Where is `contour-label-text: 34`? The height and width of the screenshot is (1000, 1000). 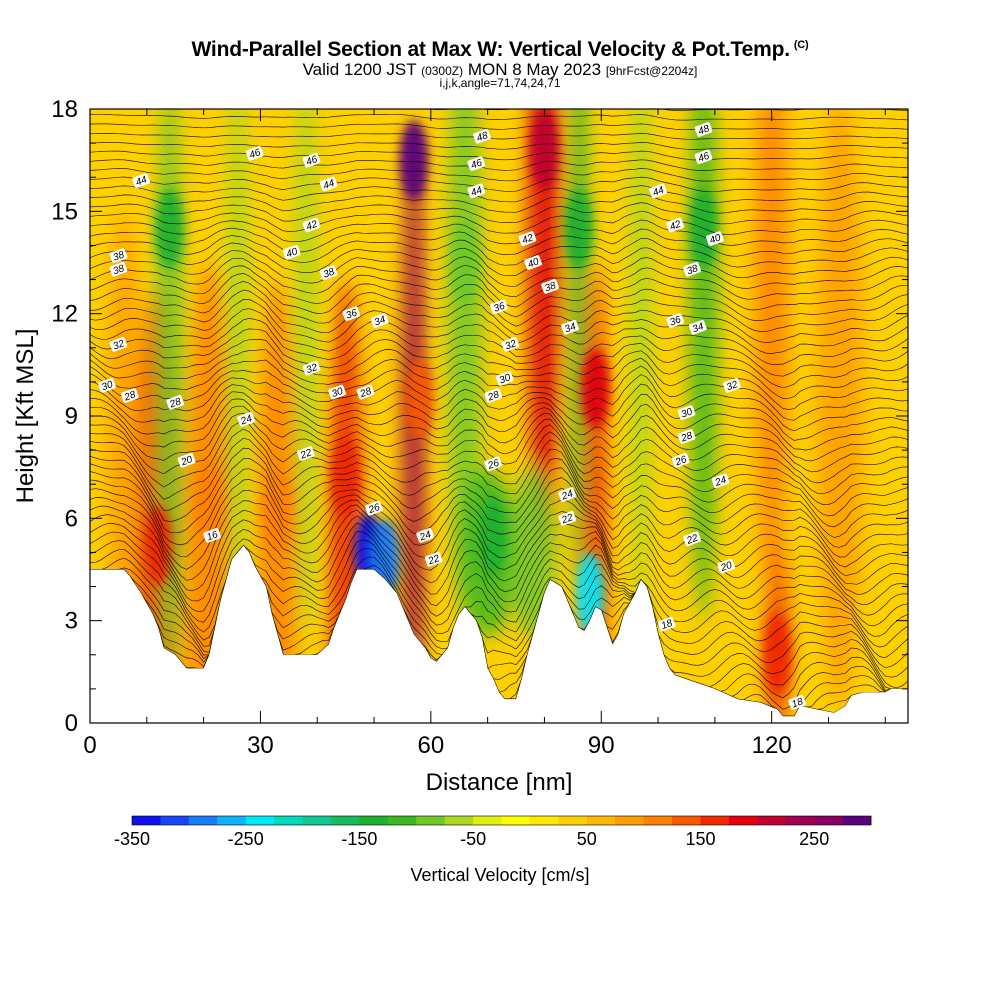 contour-label-text: 34 is located at coordinates (380, 321).